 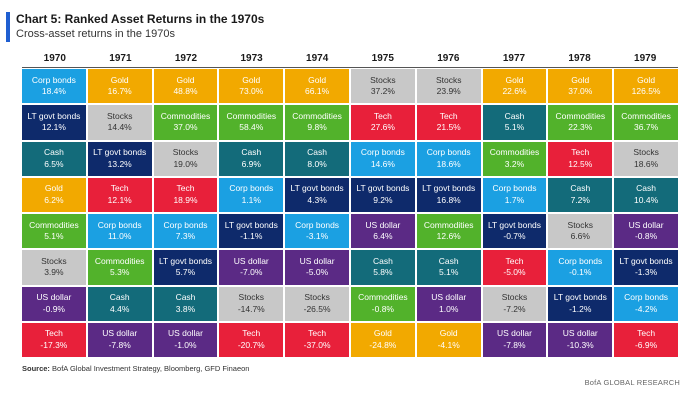 What do you see at coordinates (579, 58) in the screenshot?
I see `year-label: 1978` at bounding box center [579, 58].